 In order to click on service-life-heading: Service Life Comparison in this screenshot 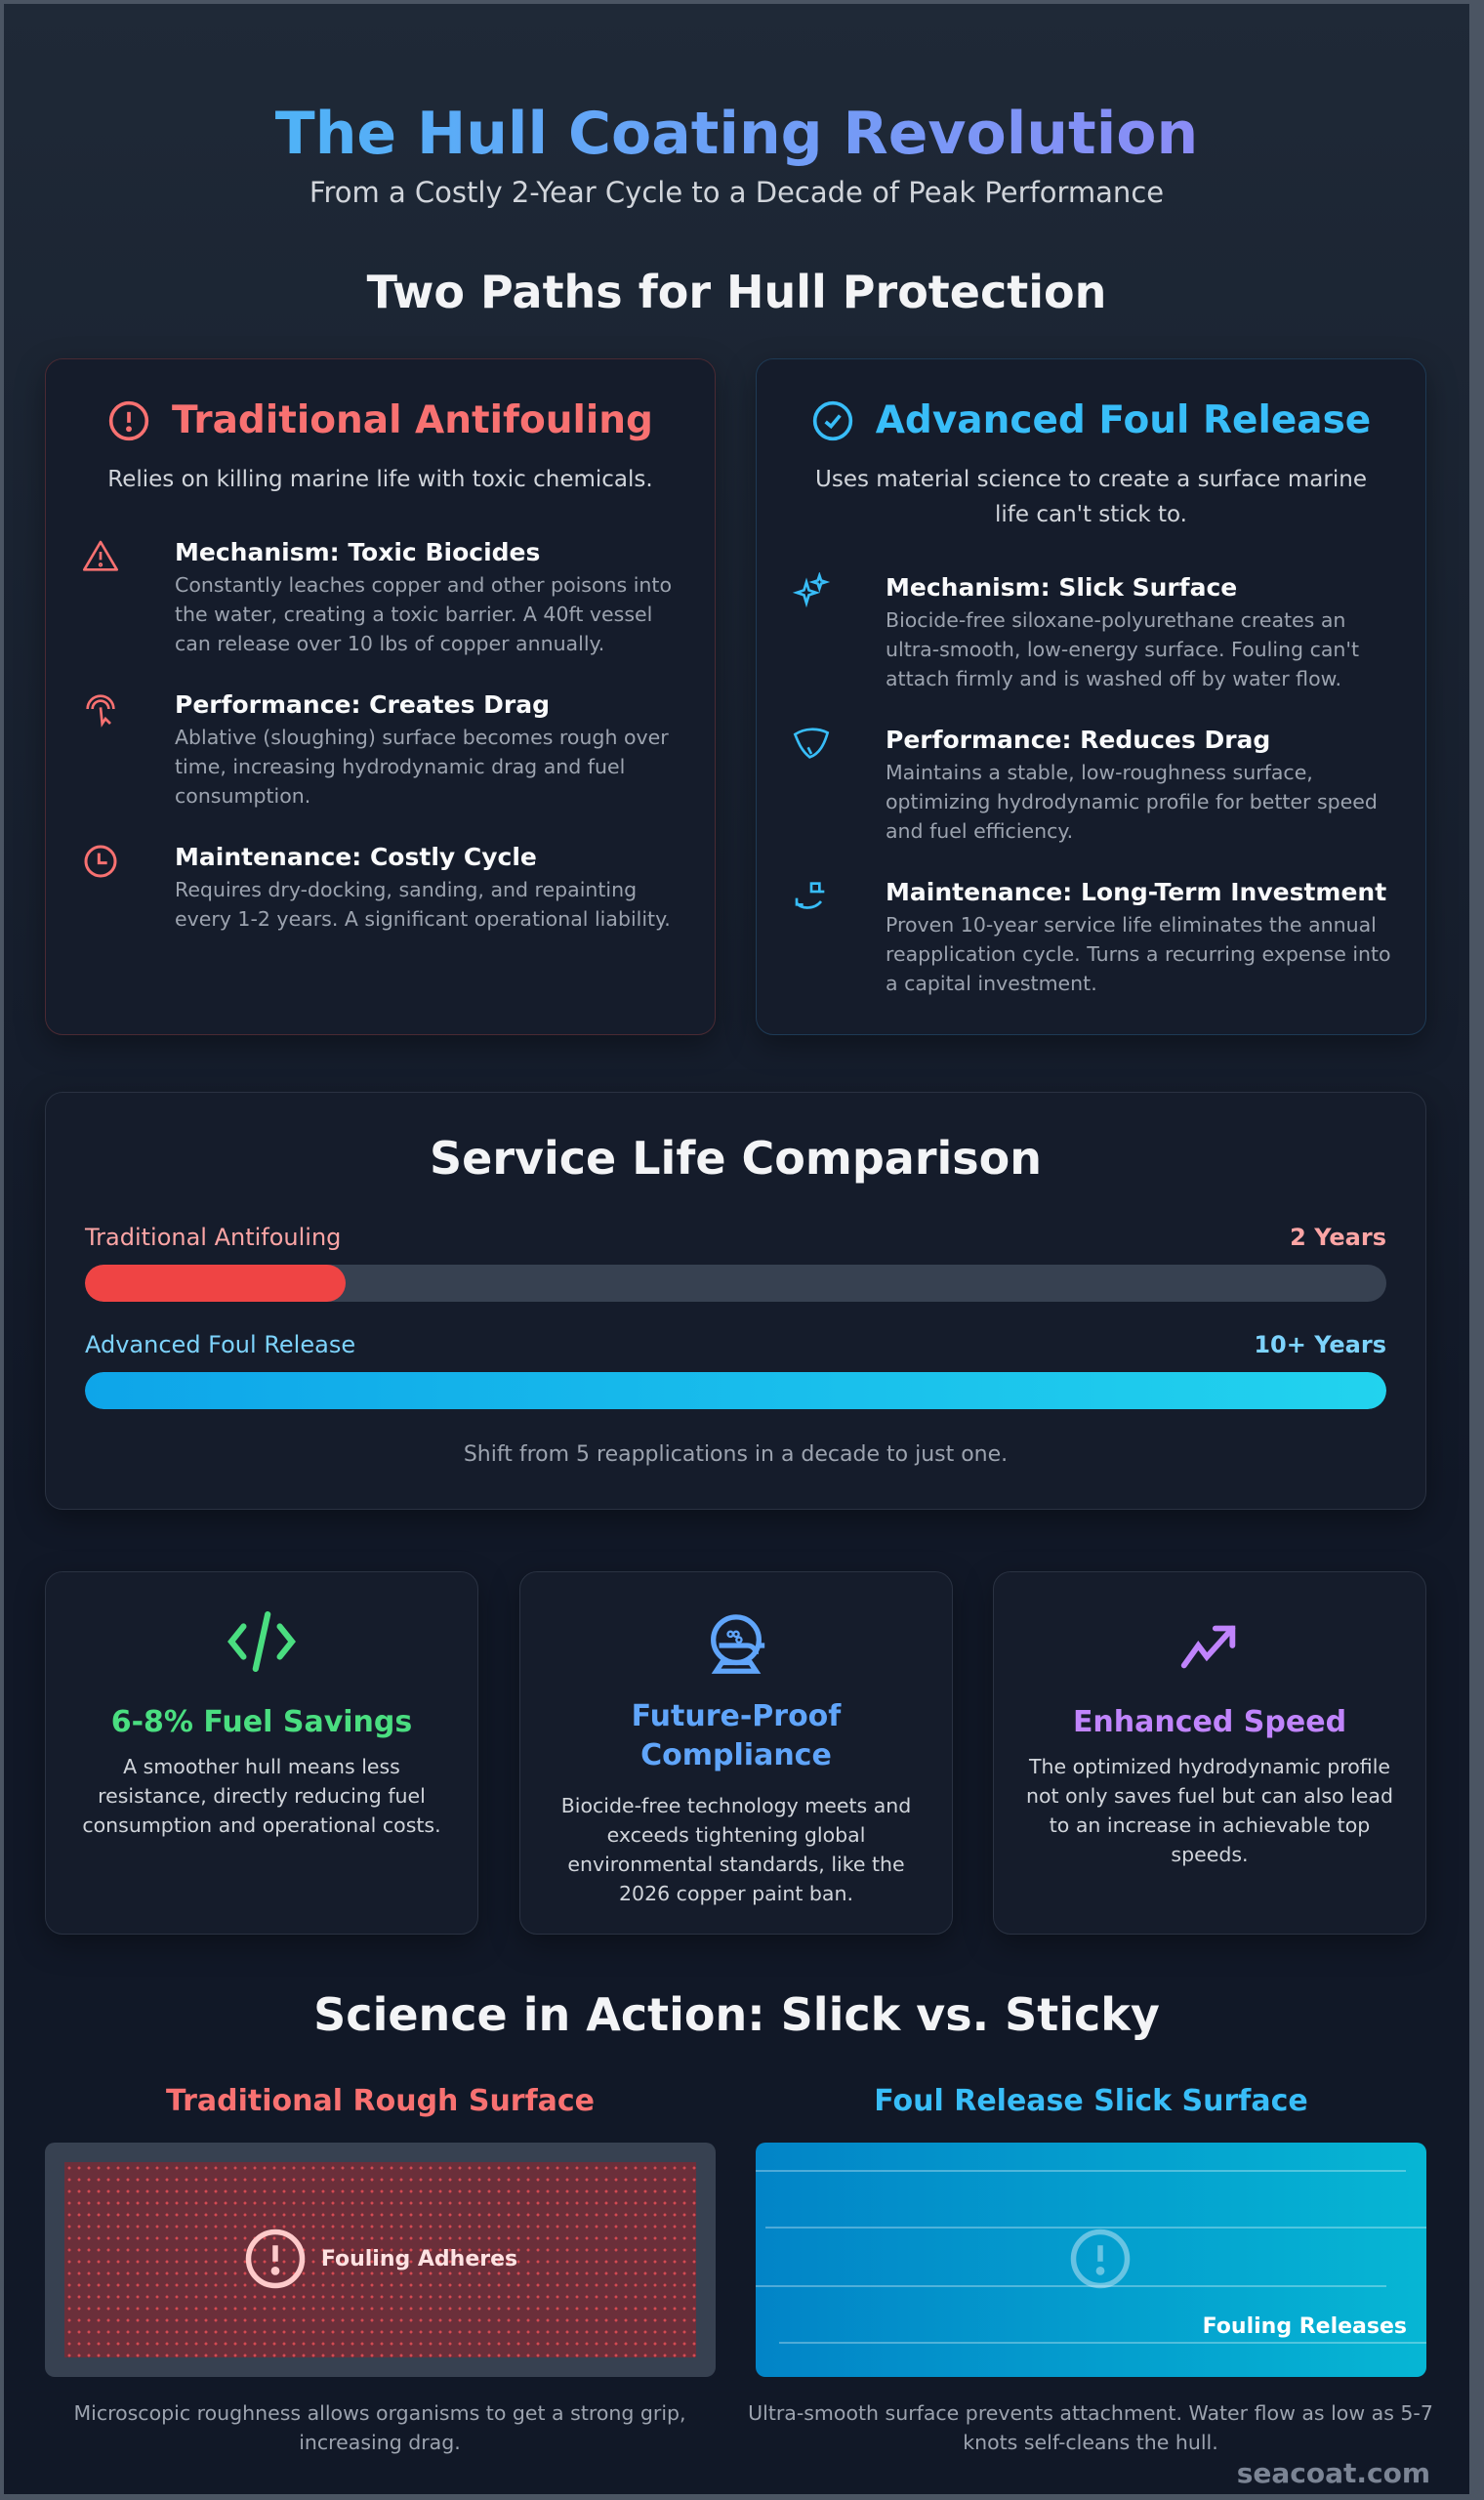, I will do `click(736, 1158)`.